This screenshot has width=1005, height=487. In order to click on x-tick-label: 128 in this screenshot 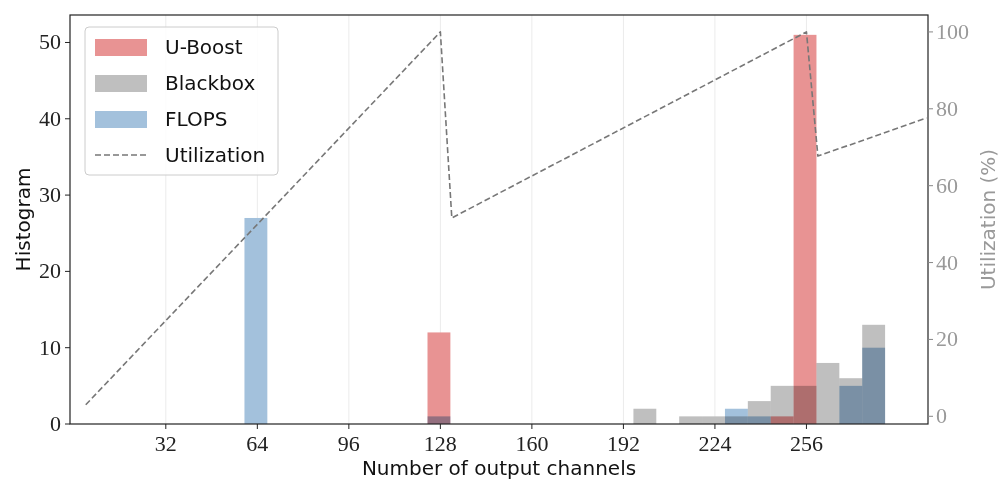, I will do `click(440, 443)`.